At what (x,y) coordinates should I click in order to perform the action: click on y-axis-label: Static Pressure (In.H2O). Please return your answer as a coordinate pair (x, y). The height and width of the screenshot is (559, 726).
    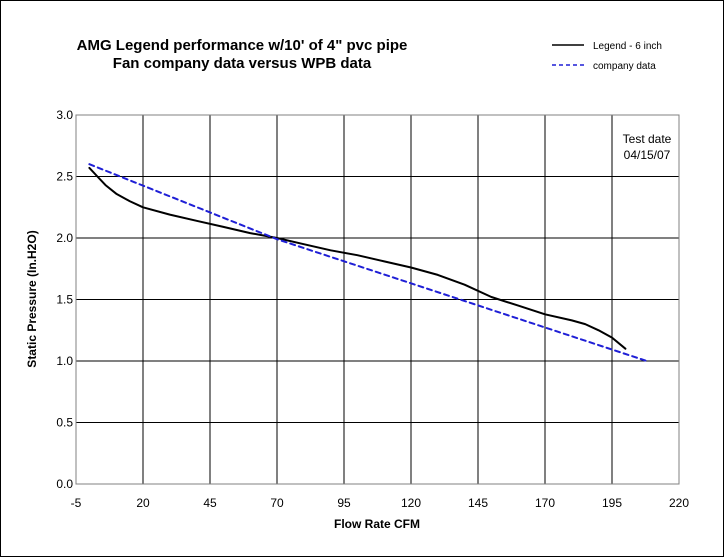
    Looking at the image, I should click on (32, 298).